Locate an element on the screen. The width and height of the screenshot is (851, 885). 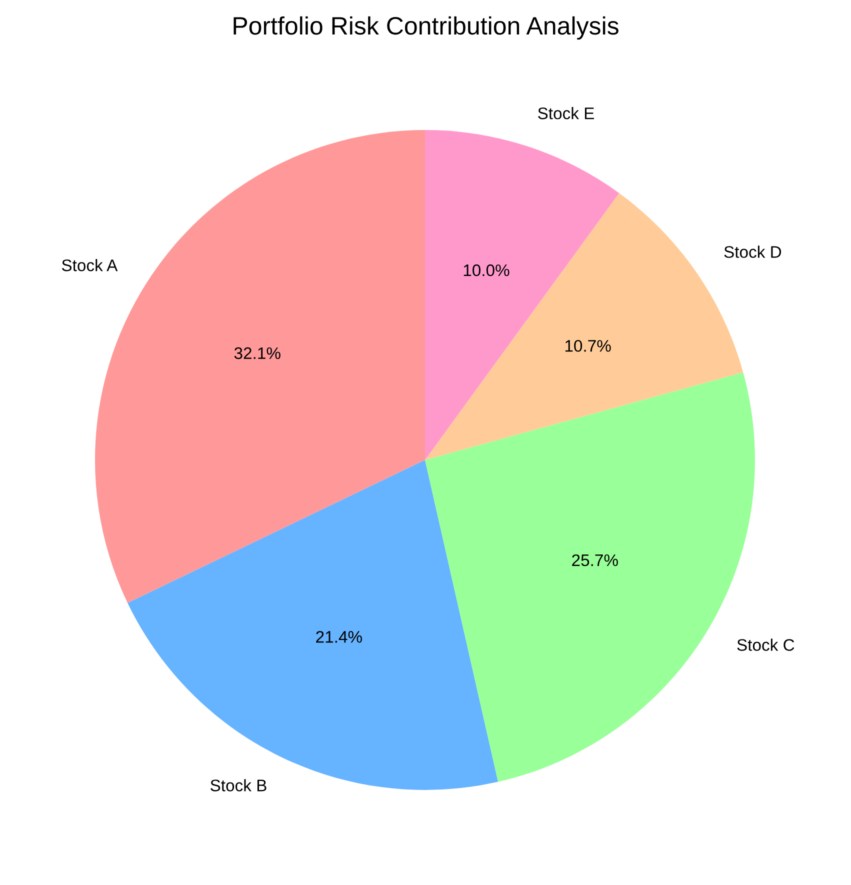
chart-title: Portfolio Risk Contribution Analysis is located at coordinates (426, 28).